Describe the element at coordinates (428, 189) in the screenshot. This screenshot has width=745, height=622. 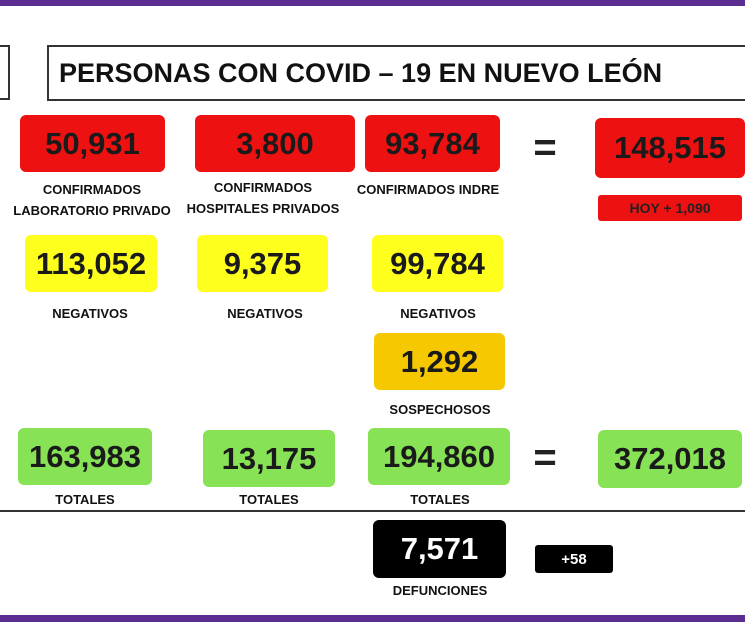
I see `label: CONFIRMADOS INDRE` at that location.